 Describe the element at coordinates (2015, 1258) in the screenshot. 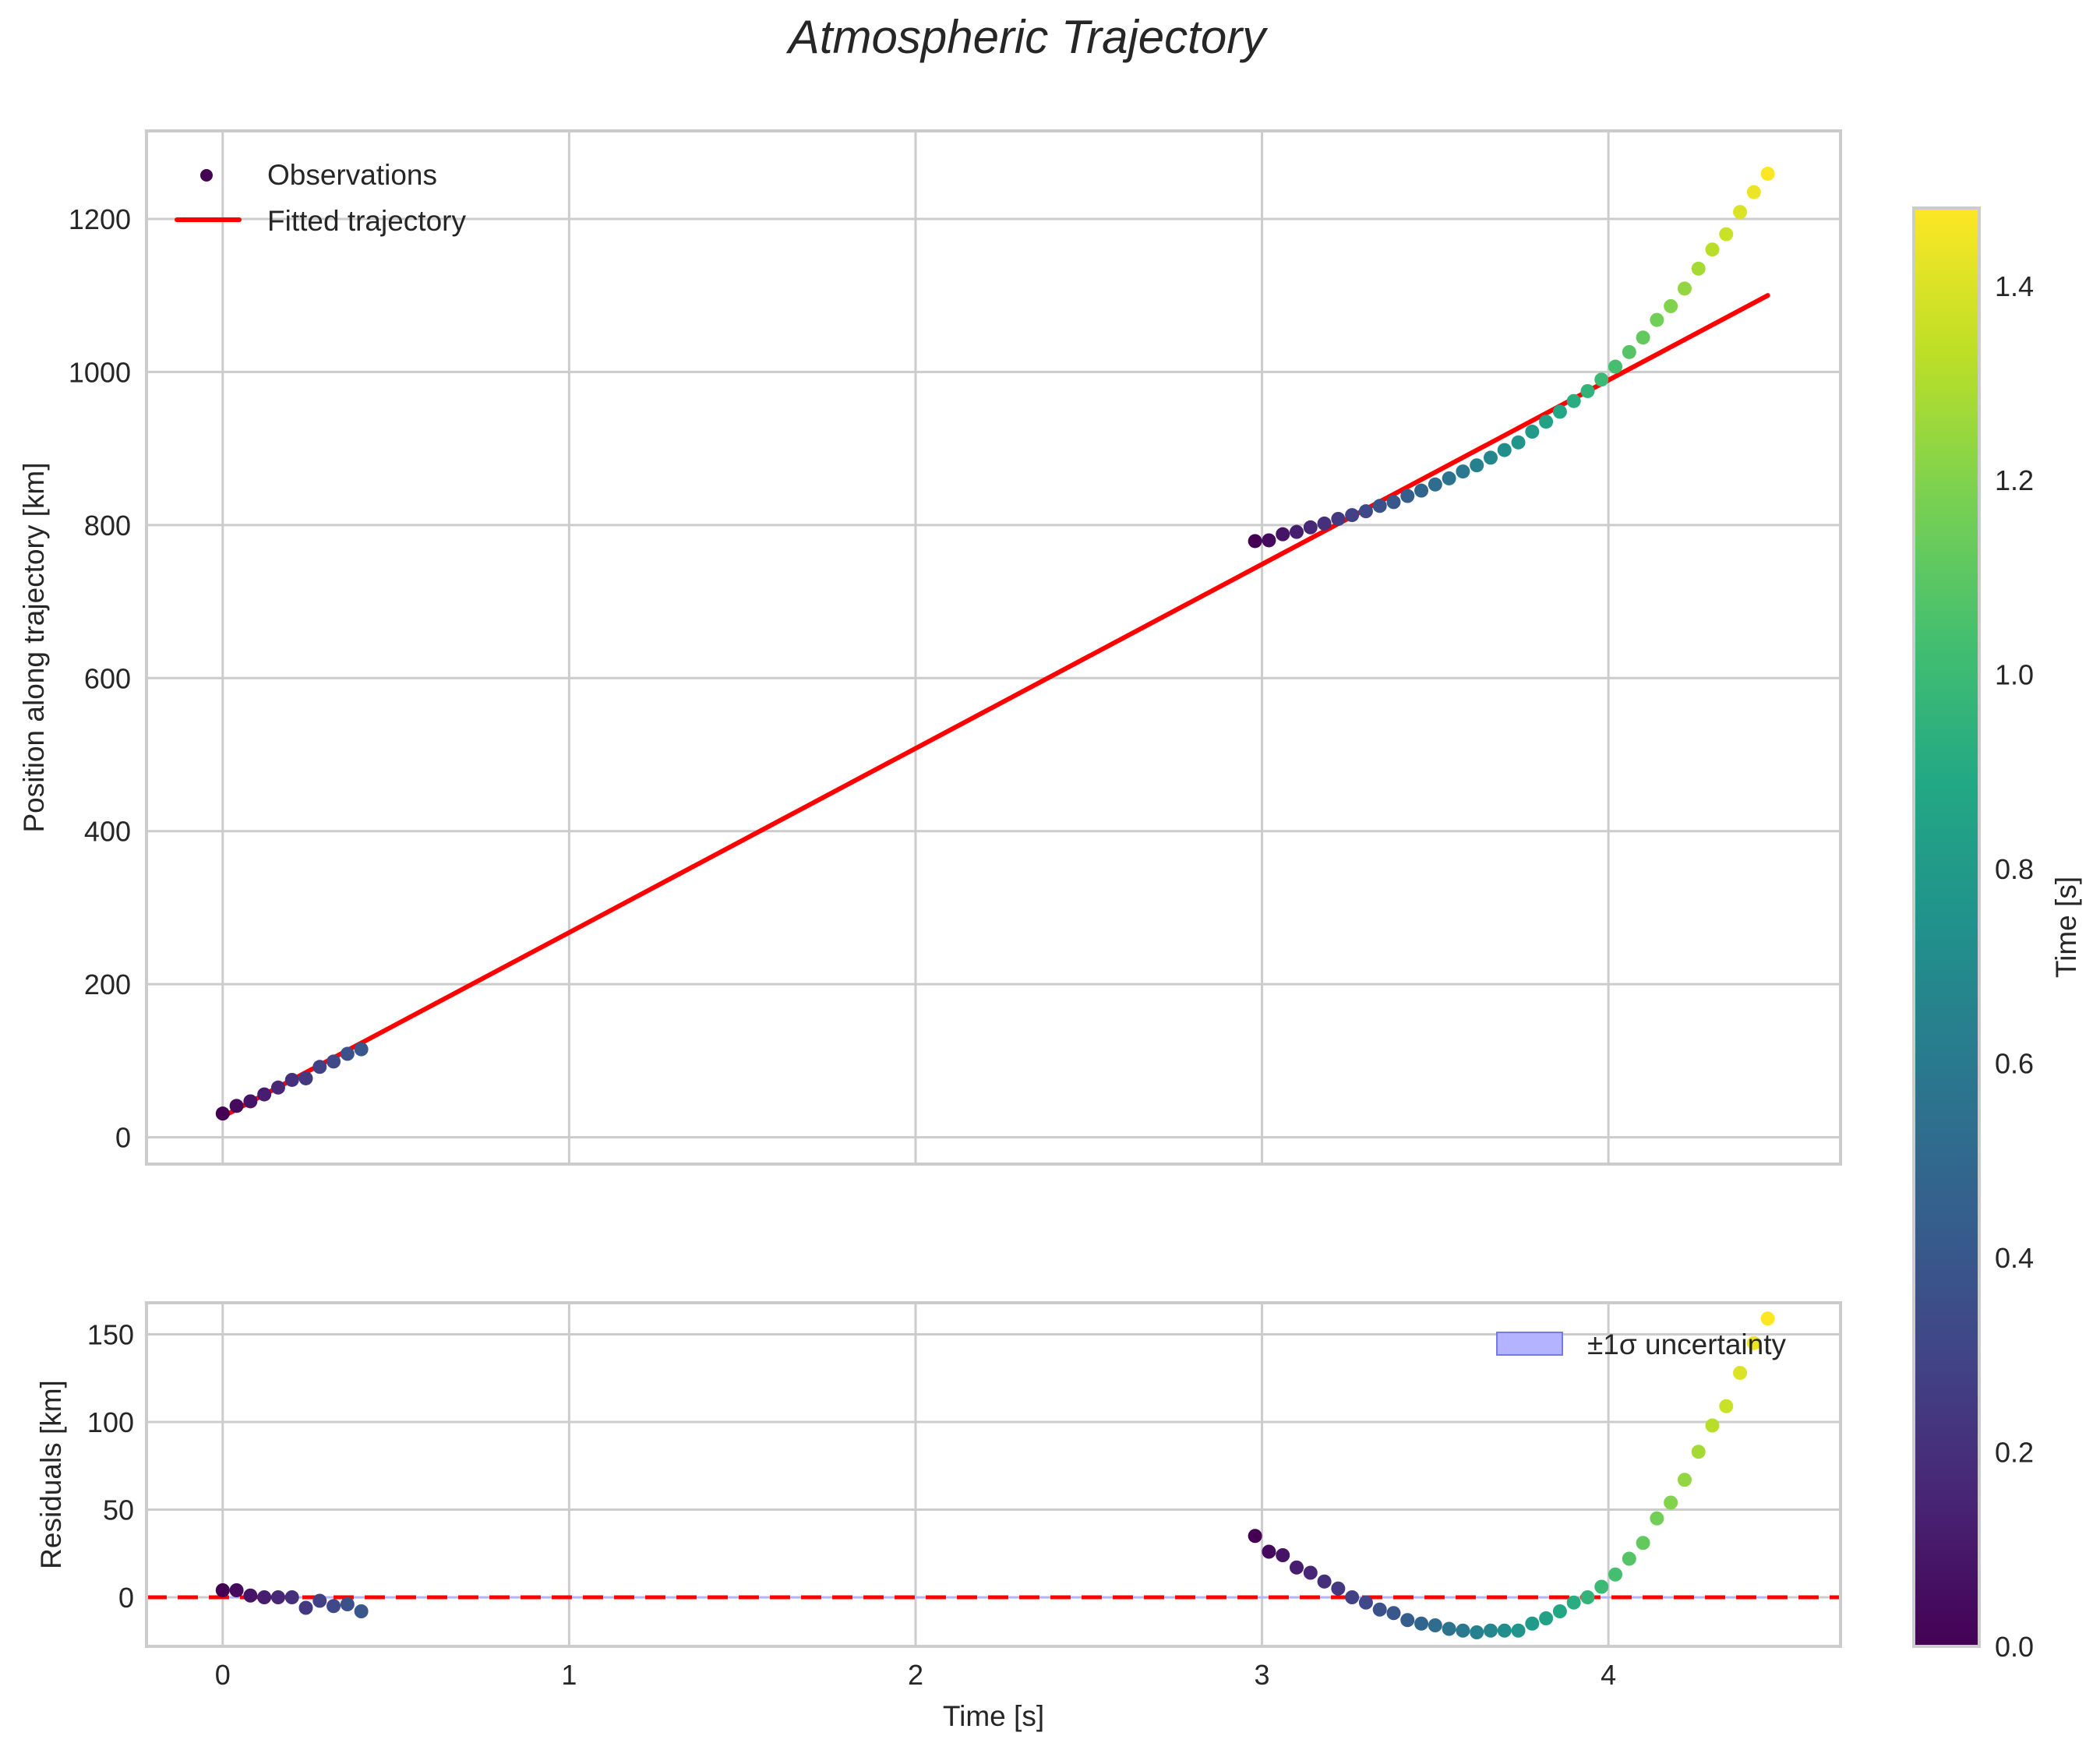

I see `colorbar-tick-label: 0.4` at that location.